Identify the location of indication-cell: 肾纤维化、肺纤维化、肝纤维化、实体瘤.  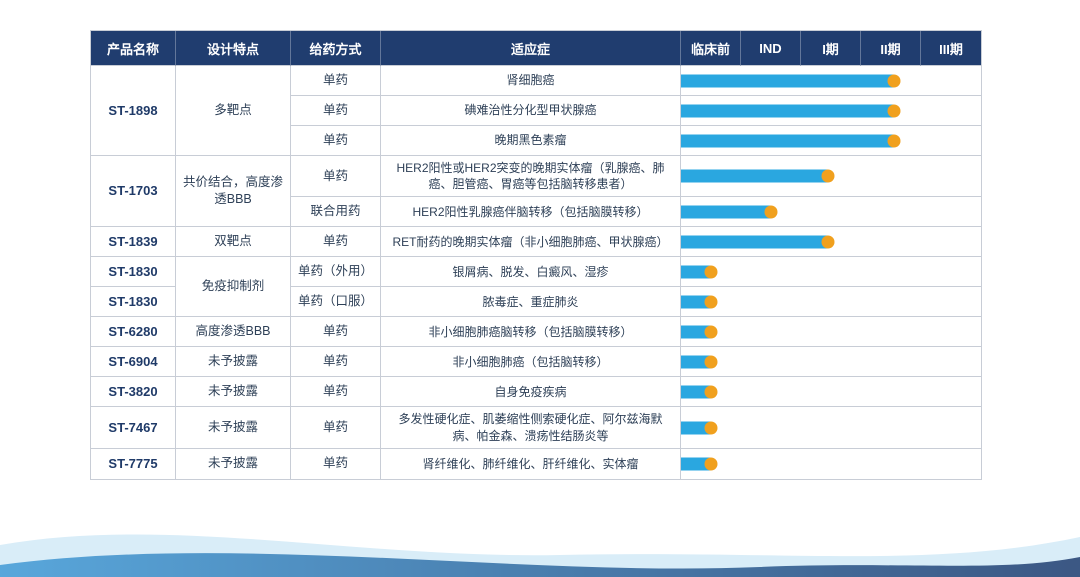
(531, 463).